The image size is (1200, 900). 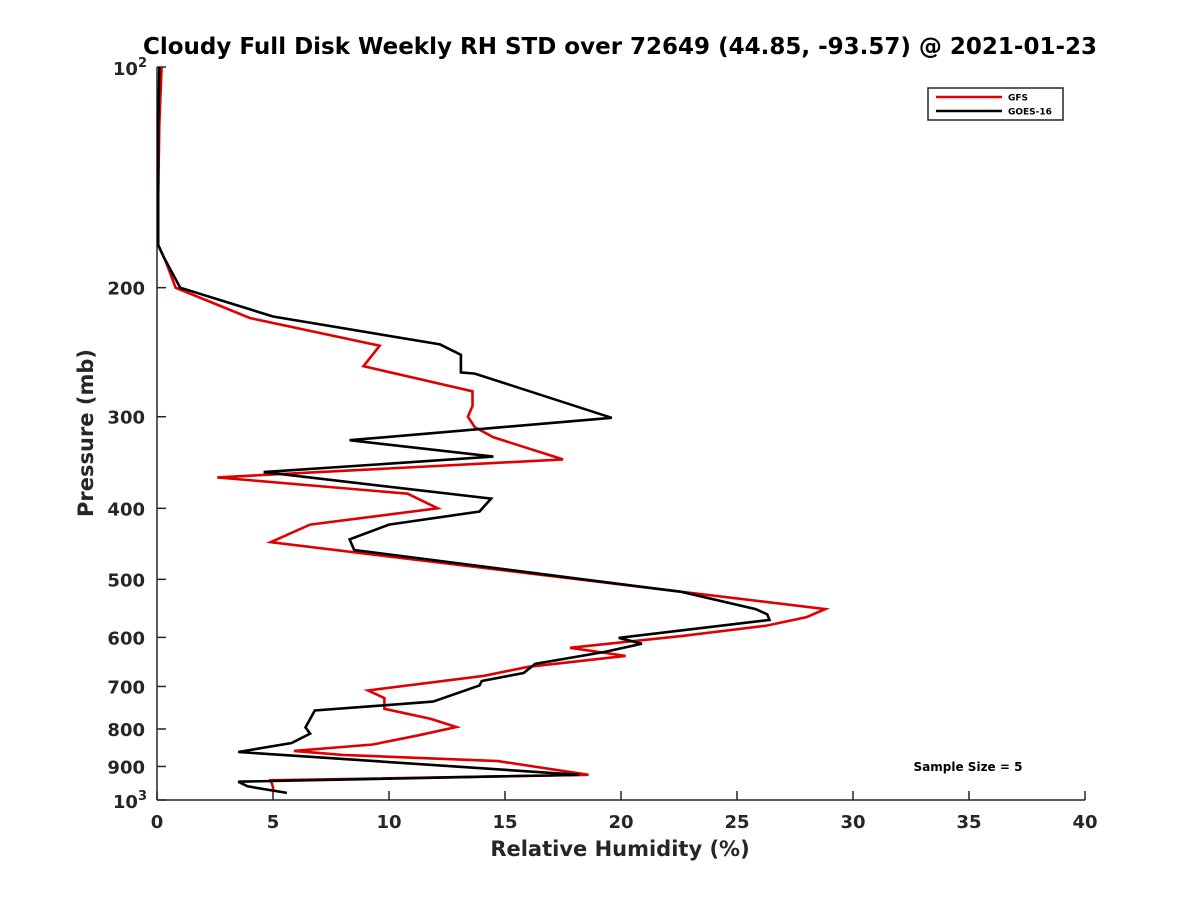 I want to click on x-axis-ticks: 0 5 10 15 20 25 30 35 40, so click(x=624, y=812).